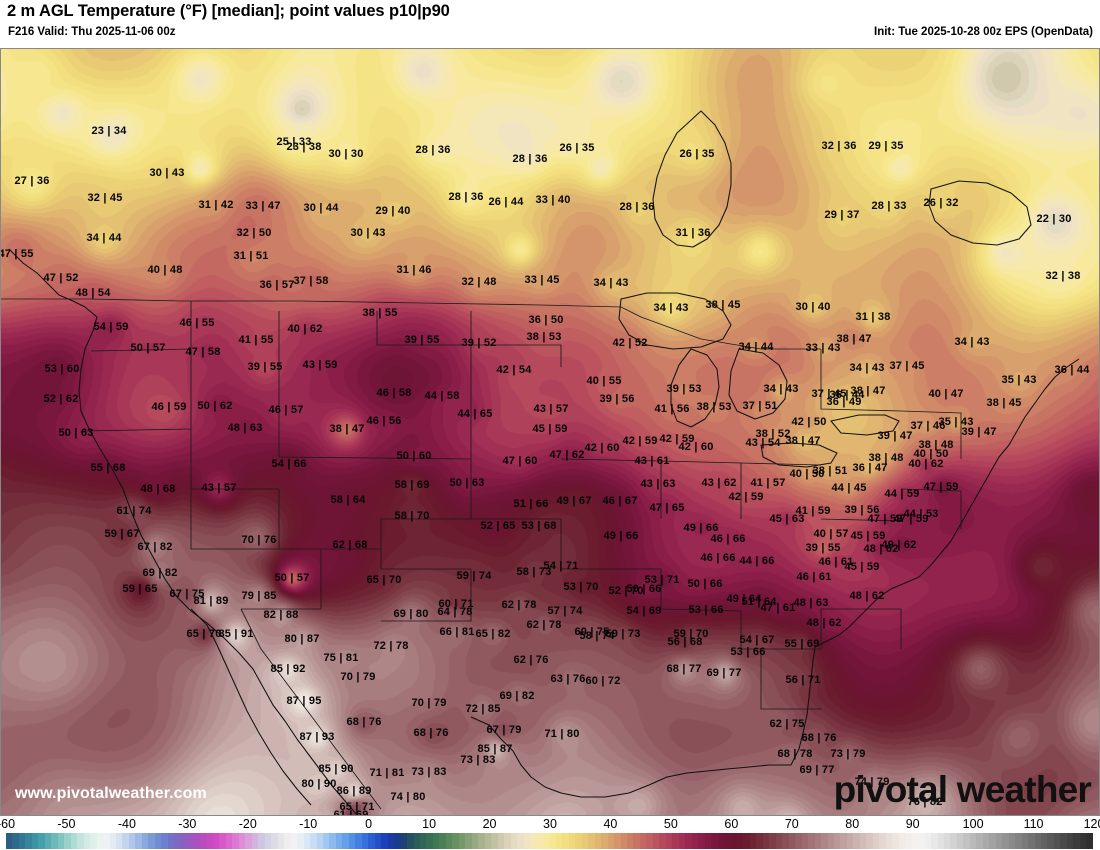 The width and height of the screenshot is (1100, 850). Describe the element at coordinates (574, 501) in the screenshot. I see `point-value-label: 49 | 67` at that location.